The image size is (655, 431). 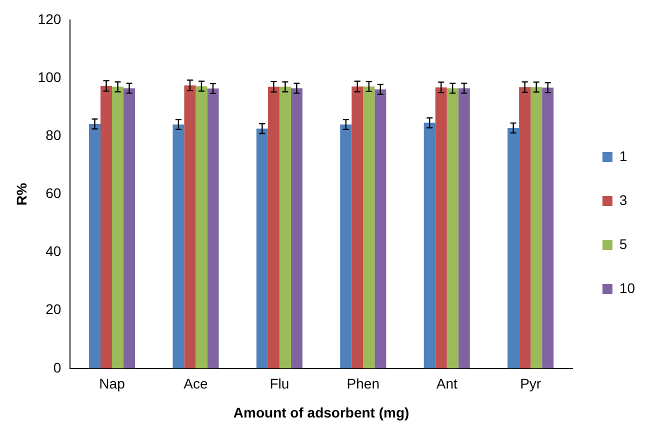 I want to click on y-tick-label: 60, so click(x=54, y=193).